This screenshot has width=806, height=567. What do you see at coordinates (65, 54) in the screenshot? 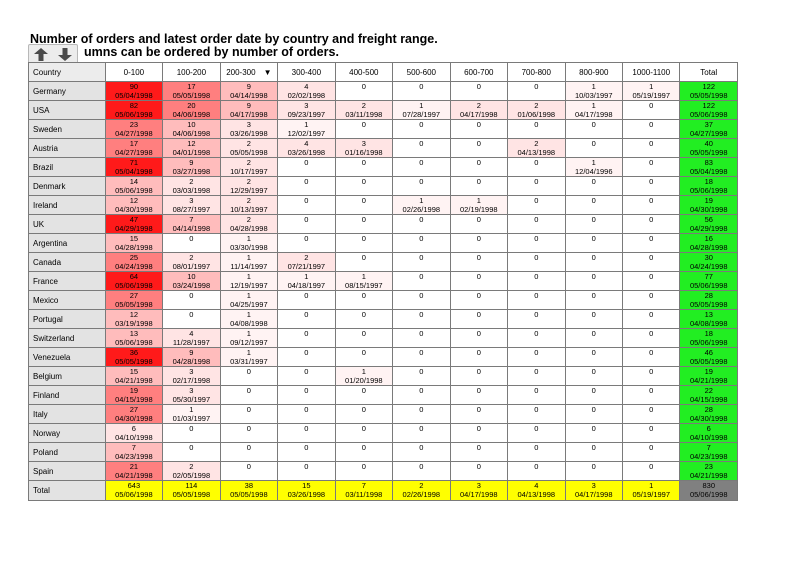
I see `sort-descending-button` at bounding box center [65, 54].